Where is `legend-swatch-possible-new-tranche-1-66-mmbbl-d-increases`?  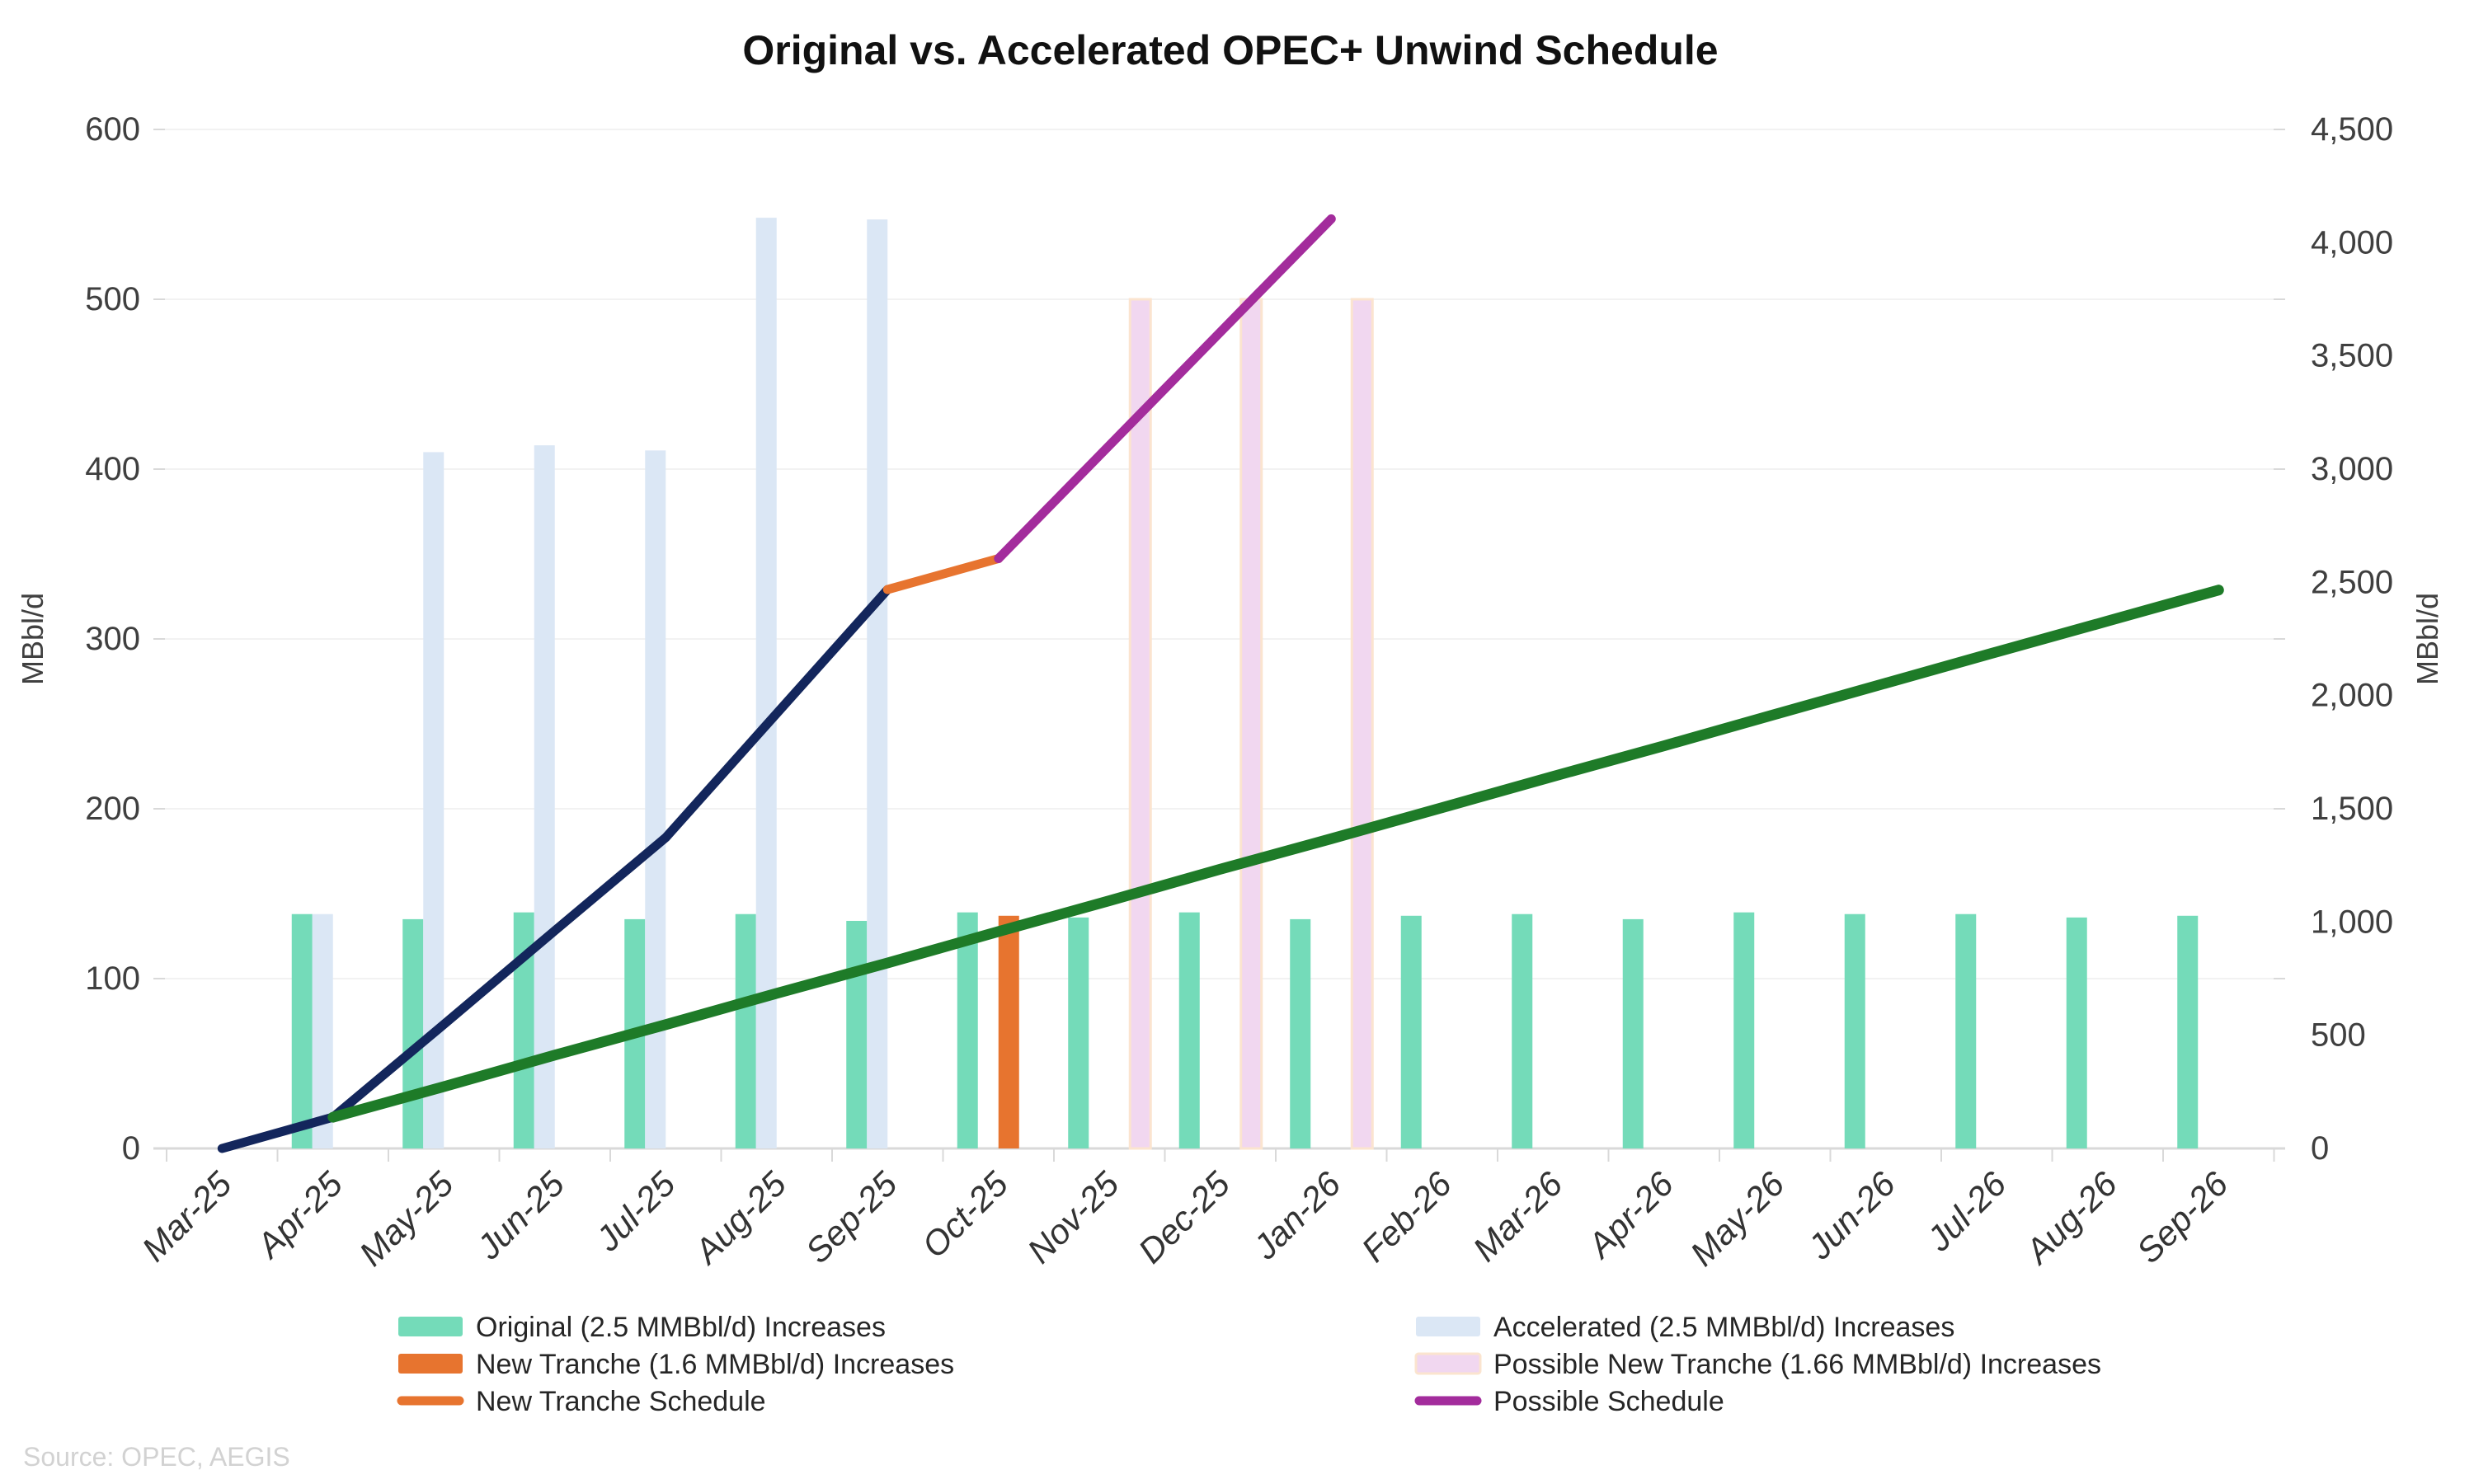 legend-swatch-possible-new-tranche-1-66-mmbbl-d-increases is located at coordinates (1448, 1363).